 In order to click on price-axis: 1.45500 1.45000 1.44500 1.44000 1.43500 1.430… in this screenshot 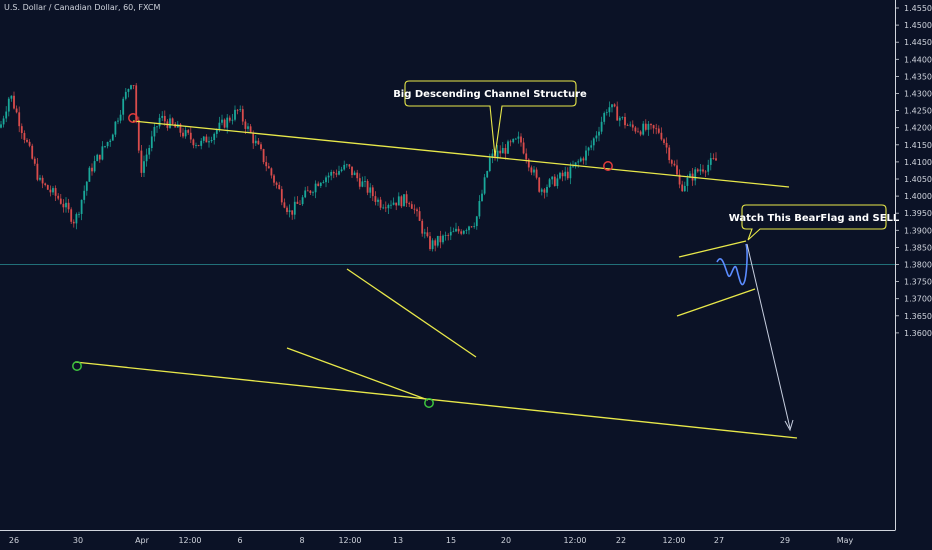, I will do `click(913, 171)`.